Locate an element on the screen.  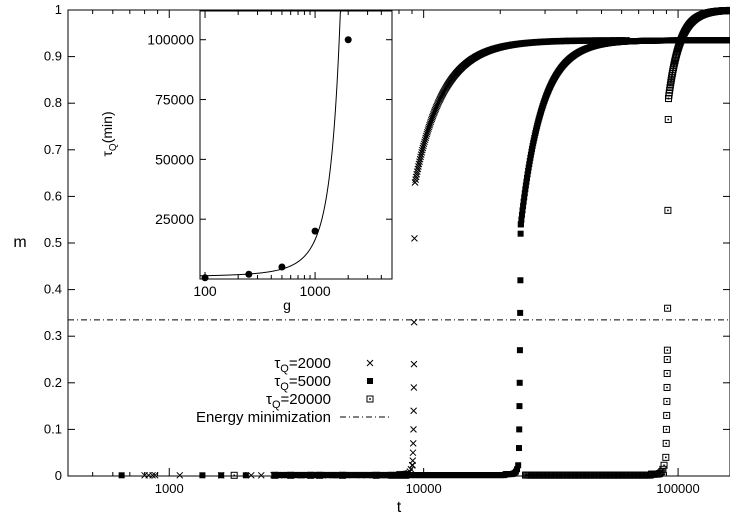
inset-y-tick-label: 50000 is located at coordinates (174, 159).